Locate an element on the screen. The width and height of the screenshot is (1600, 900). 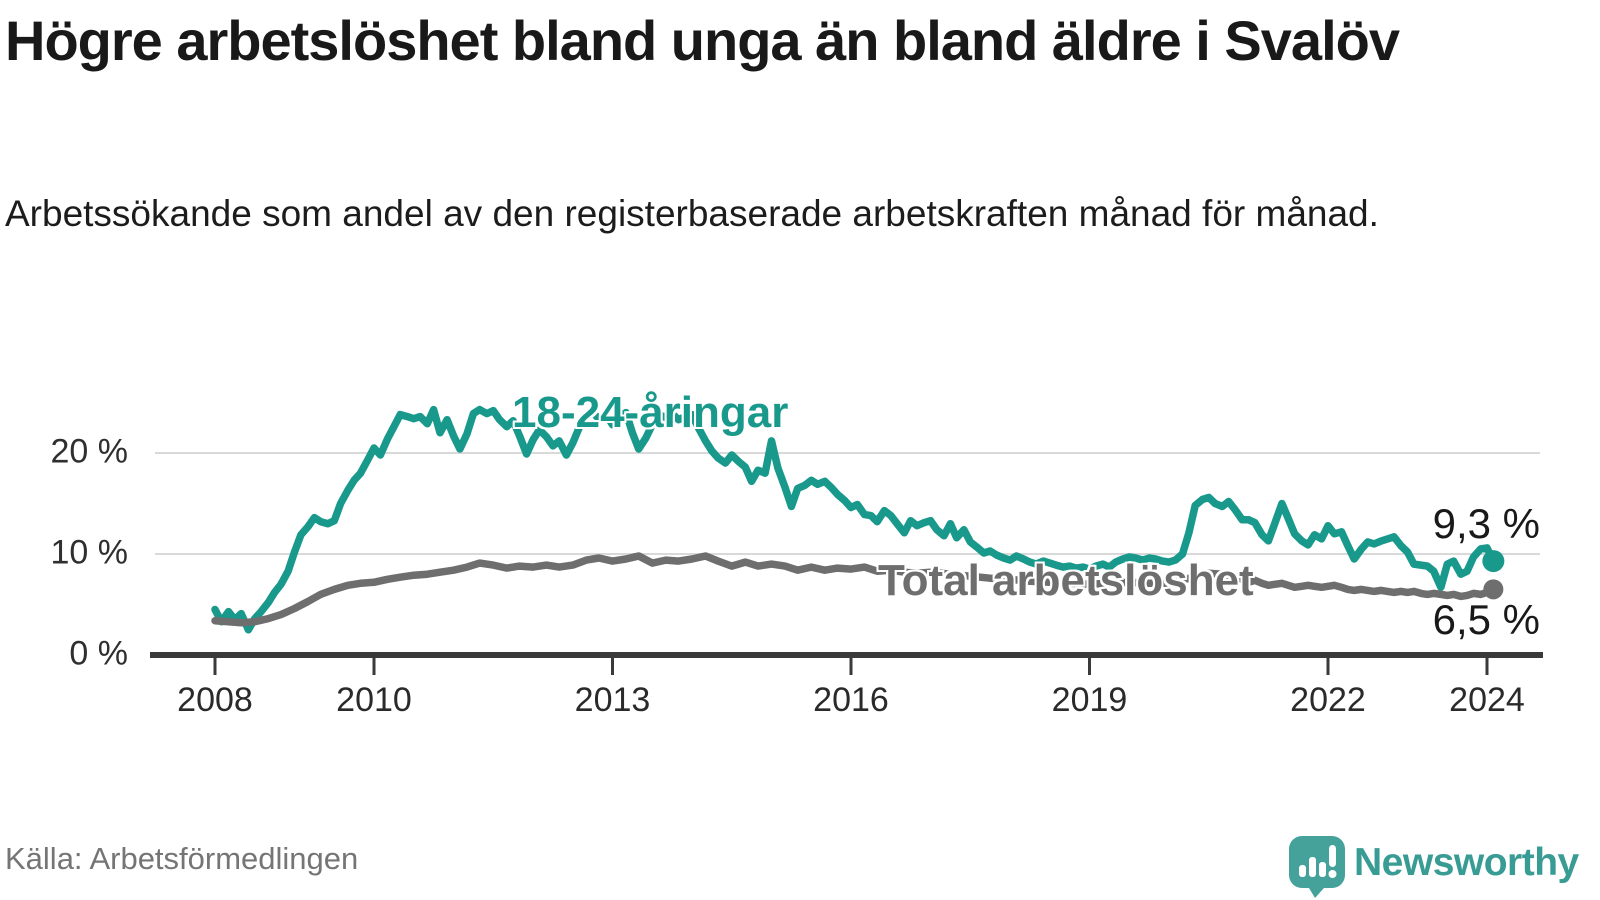
y-axis-label-20: 20 % is located at coordinates (89, 451).